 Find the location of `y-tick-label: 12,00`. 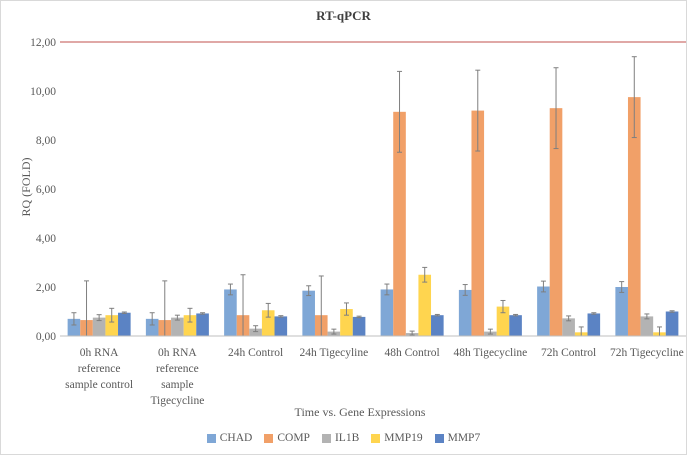

y-tick-label: 12,00 is located at coordinates (43, 43).